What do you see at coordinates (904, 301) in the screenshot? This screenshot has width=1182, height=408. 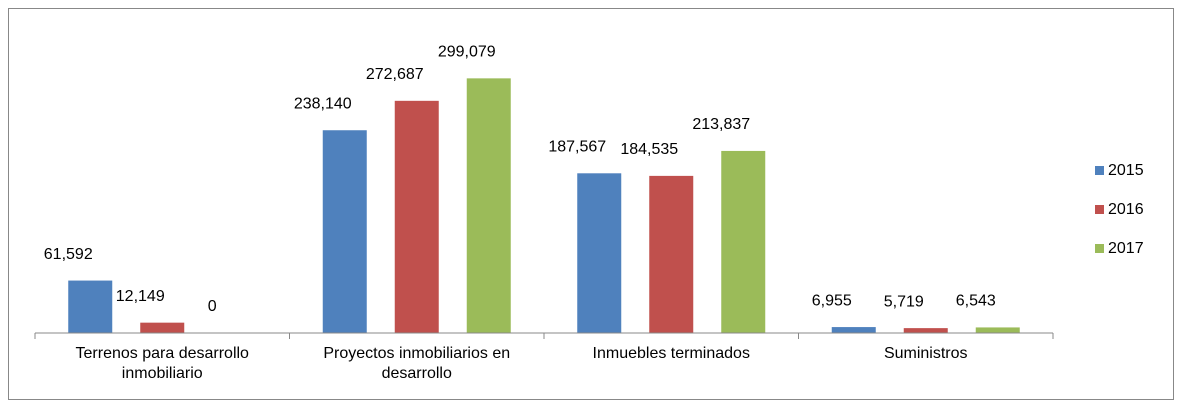 I see `data-label: 5,719` at bounding box center [904, 301].